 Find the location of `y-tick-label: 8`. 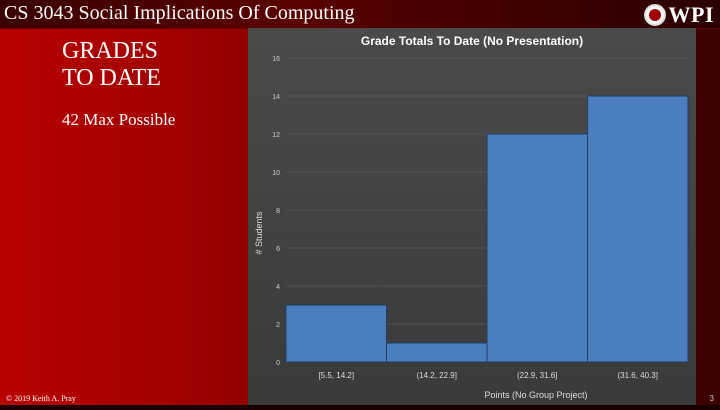

y-tick-label: 8 is located at coordinates (278, 211).